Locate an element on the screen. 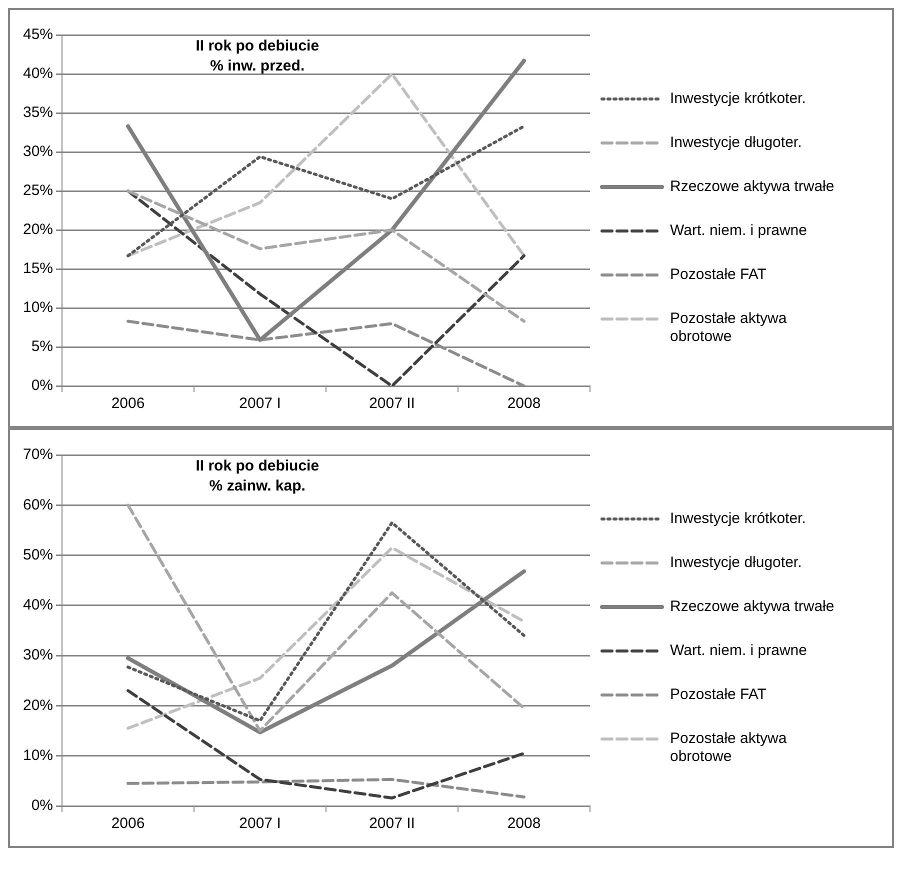 Image resolution: width=906 pixels, height=878 pixels. text: II rok po debiucie % zainw. kap. is located at coordinates (258, 476).